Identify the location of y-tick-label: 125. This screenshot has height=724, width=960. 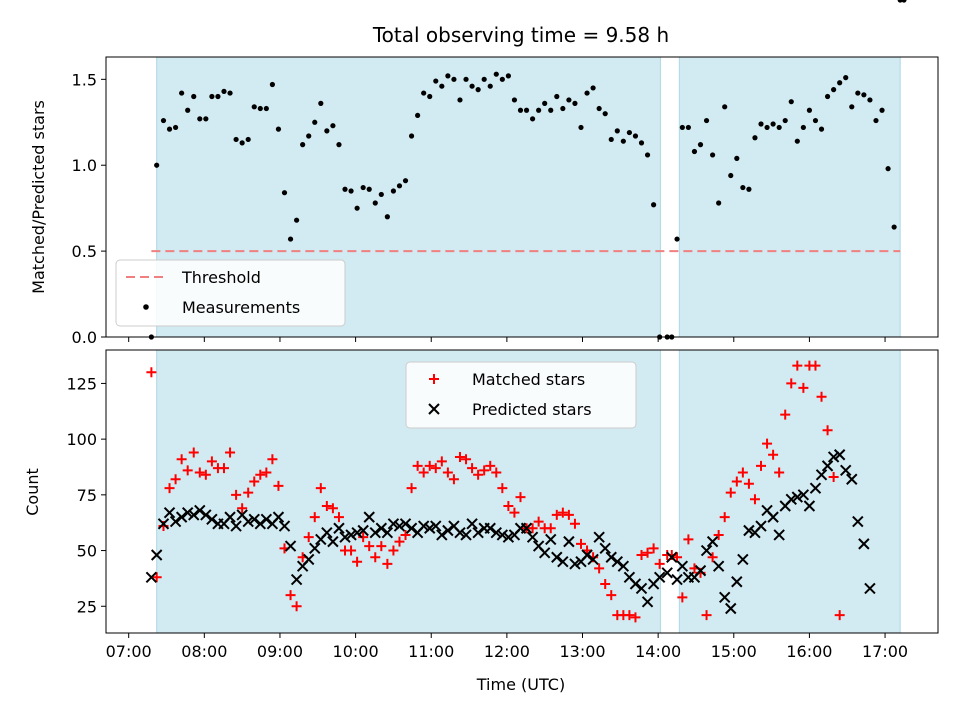
(81, 383).